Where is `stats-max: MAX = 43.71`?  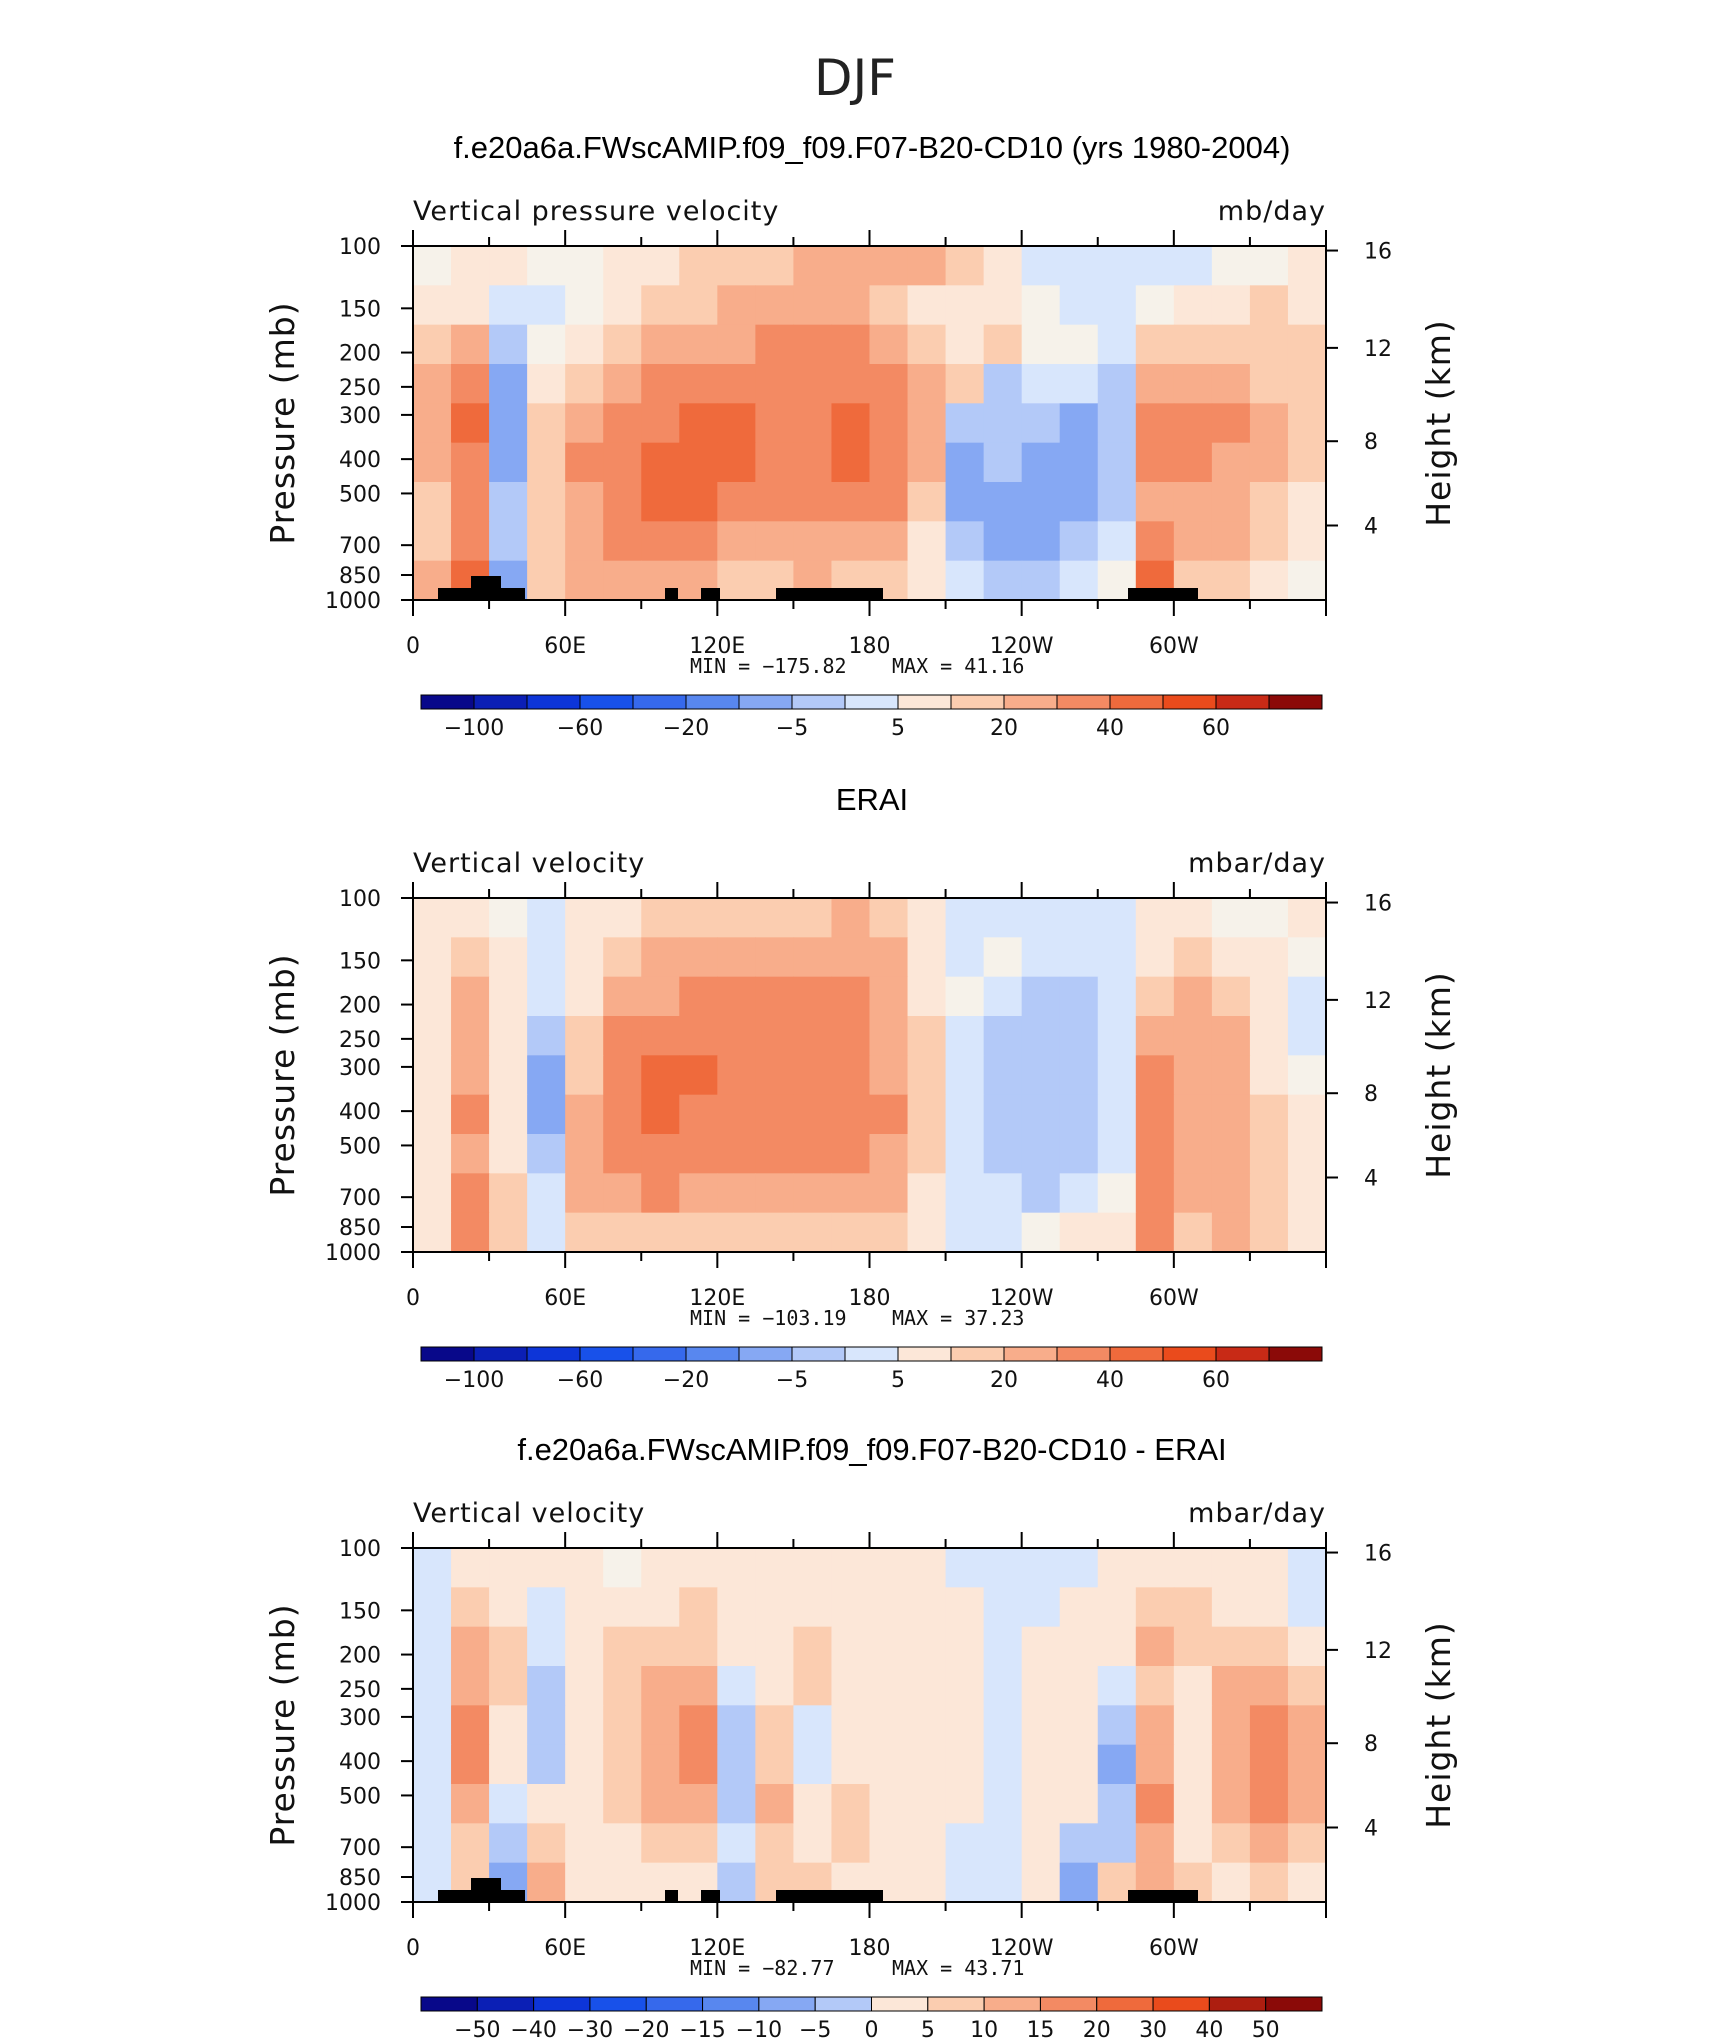 stats-max: MAX = 43.71 is located at coordinates (958, 1968).